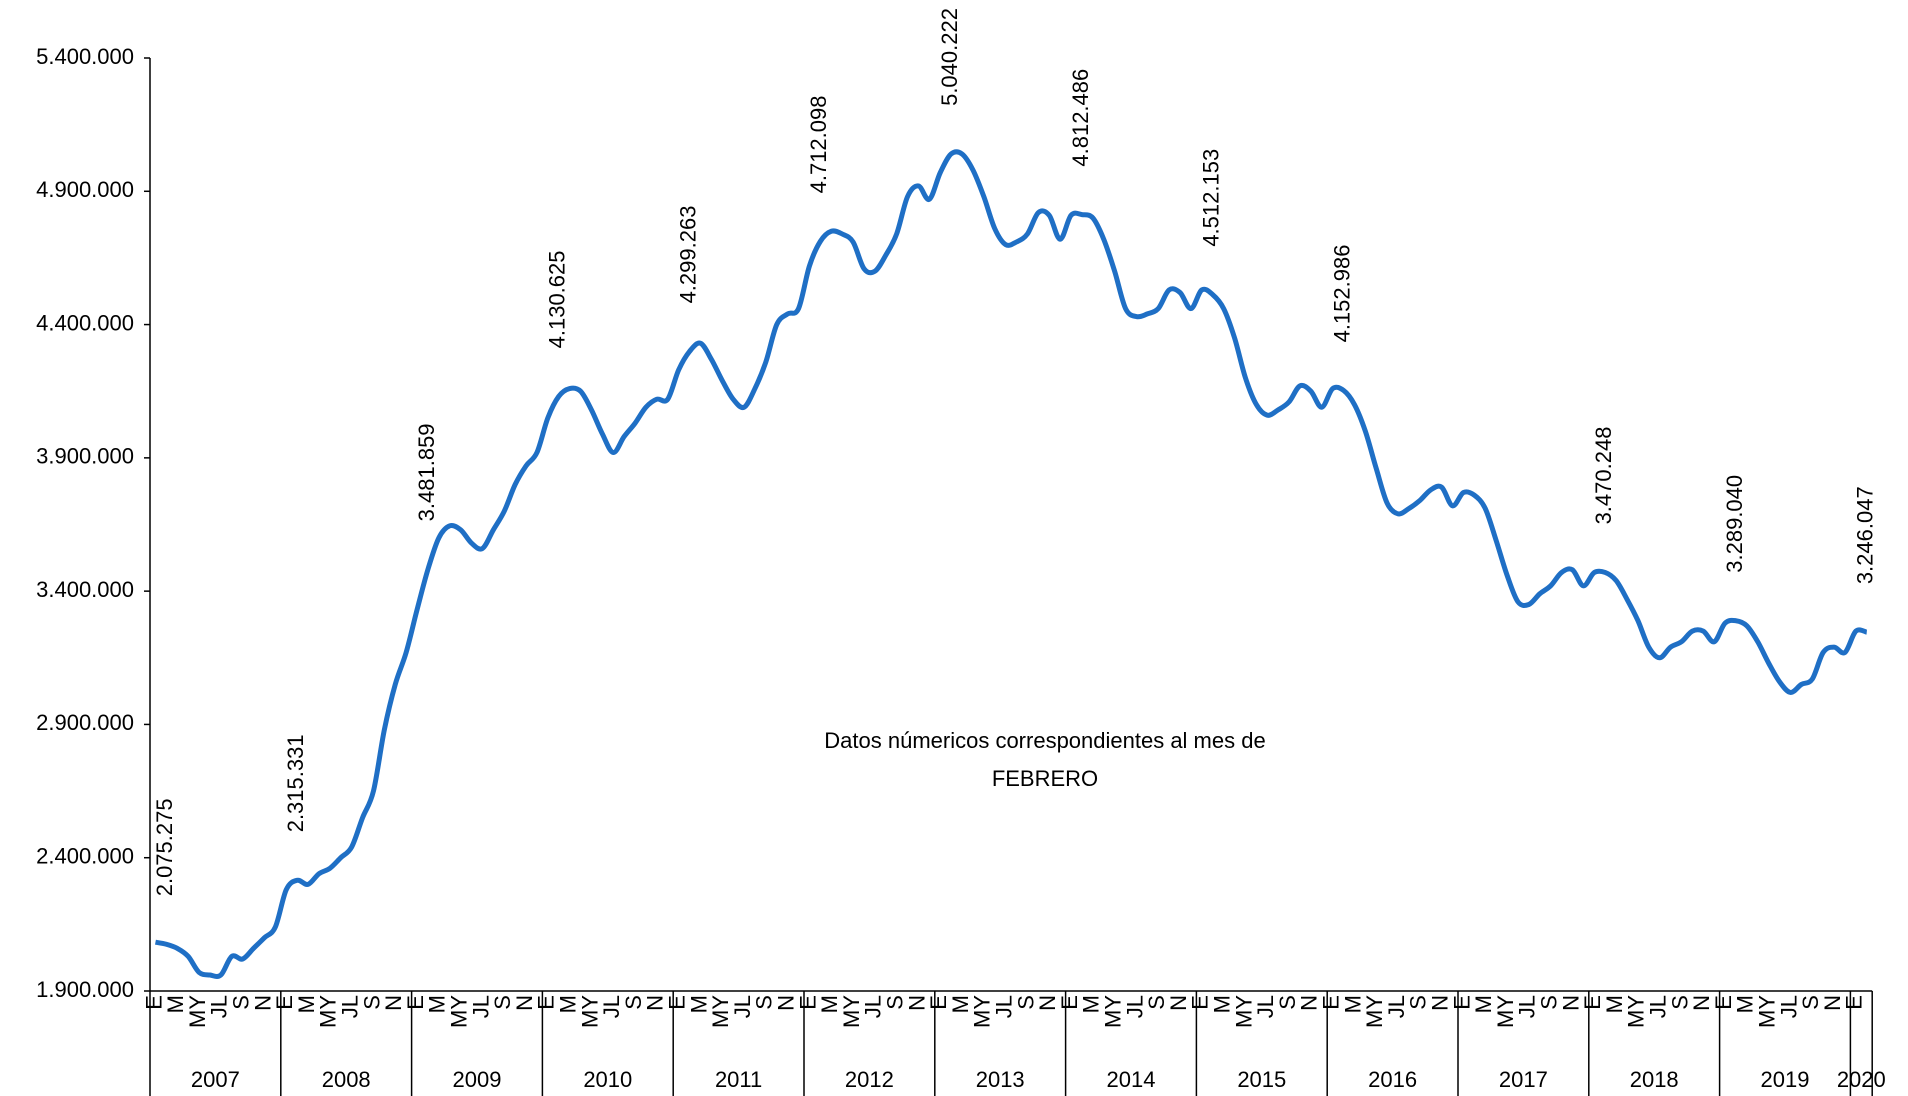 The image size is (1908, 1096). I want to click on y-tick-label: 4.400.000, so click(85, 322).